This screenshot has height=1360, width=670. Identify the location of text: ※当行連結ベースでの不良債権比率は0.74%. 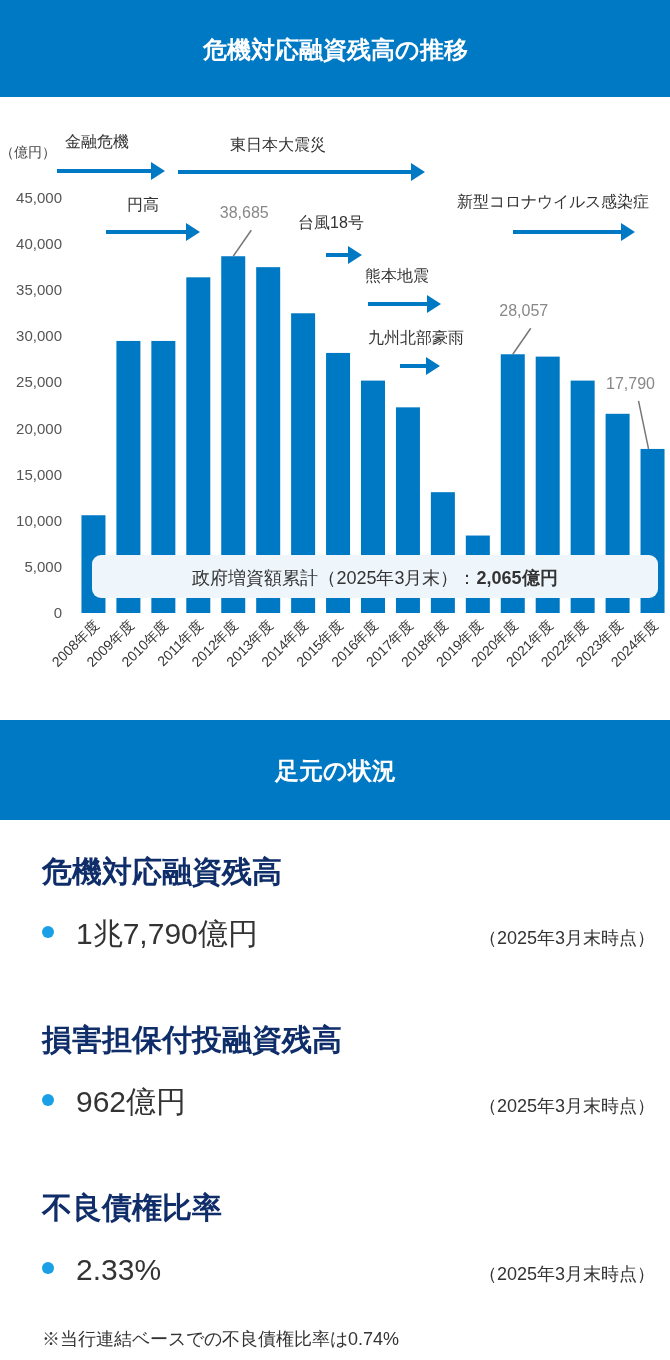
(221, 1339).